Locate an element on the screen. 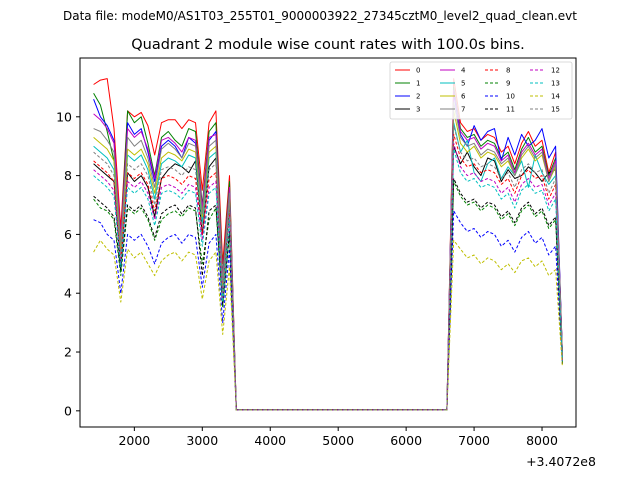 This screenshot has width=640, height=480. x-axis: 2000 3000 4000 5000 6000 7000 8000 is located at coordinates (338, 437).